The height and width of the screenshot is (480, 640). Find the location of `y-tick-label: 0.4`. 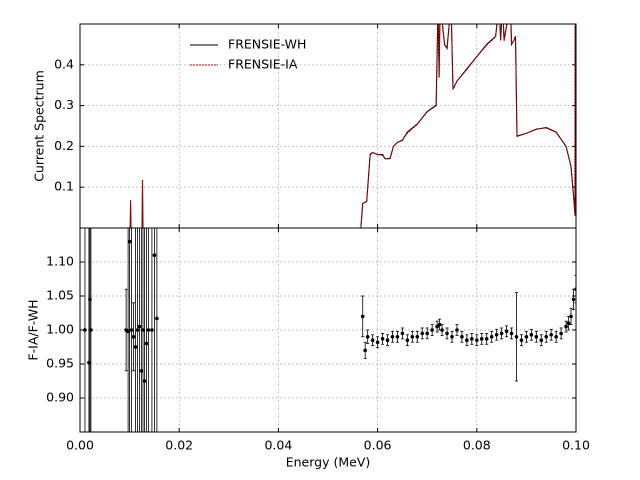

y-tick-label: 0.4 is located at coordinates (64, 63).